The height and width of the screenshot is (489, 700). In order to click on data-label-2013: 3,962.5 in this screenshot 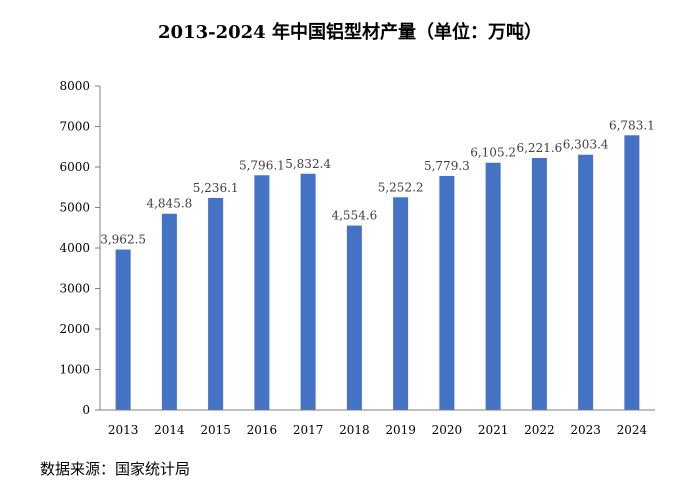, I will do `click(123, 240)`.